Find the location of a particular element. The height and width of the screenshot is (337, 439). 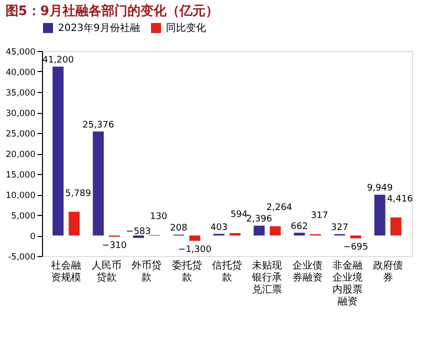

chart-title: 图5：9月社融各部门的变化（亿元） is located at coordinates (111, 11).